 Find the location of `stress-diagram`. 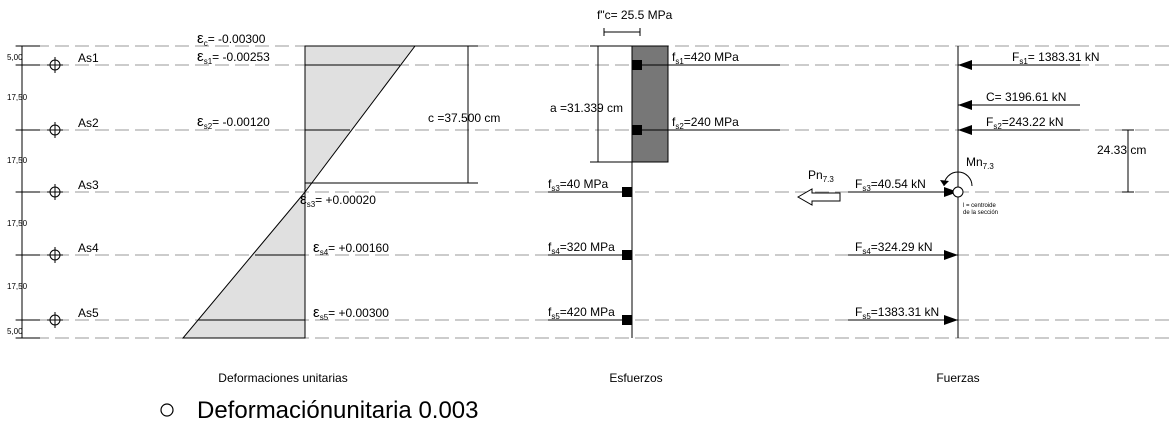

stress-diagram is located at coordinates (664, 183).